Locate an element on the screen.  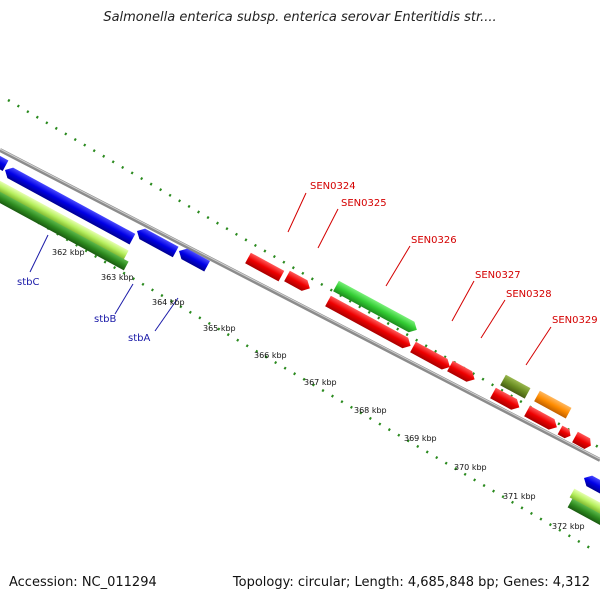
gene-stb-green-feature is located at coordinates (64, 218).